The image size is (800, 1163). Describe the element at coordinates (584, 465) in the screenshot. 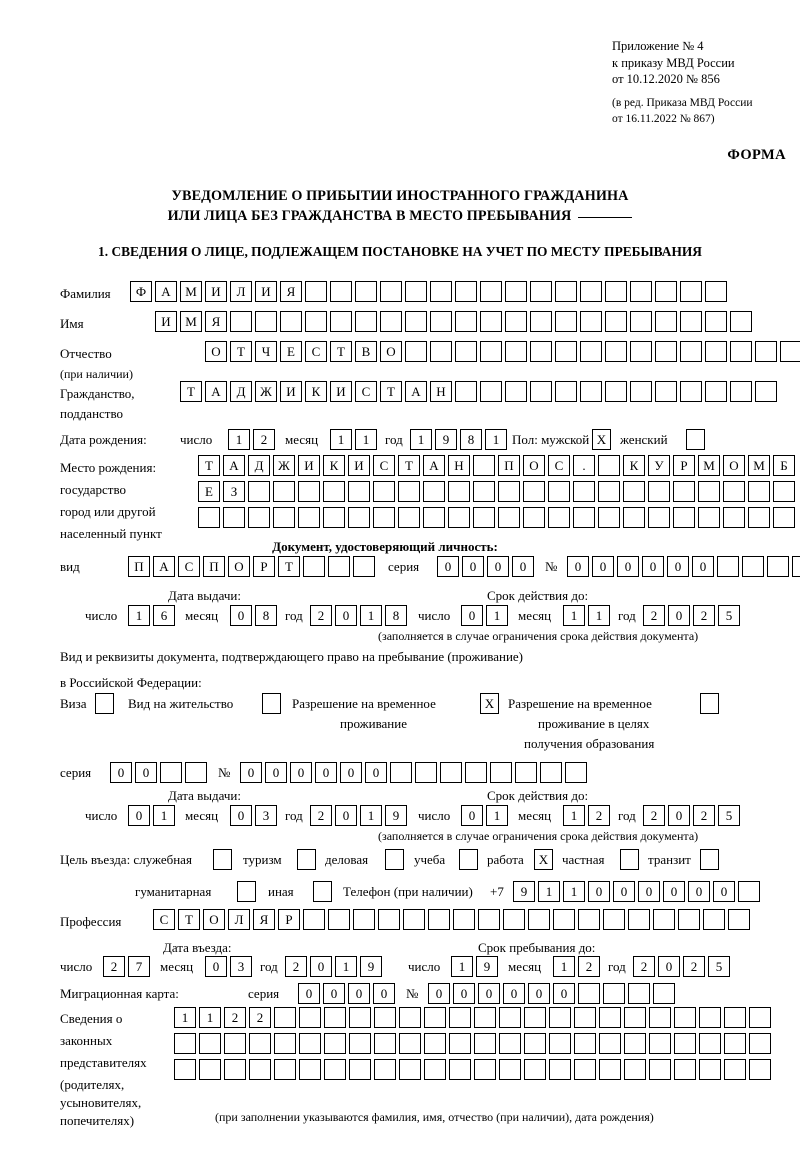

I see `char-cell: .` at that location.